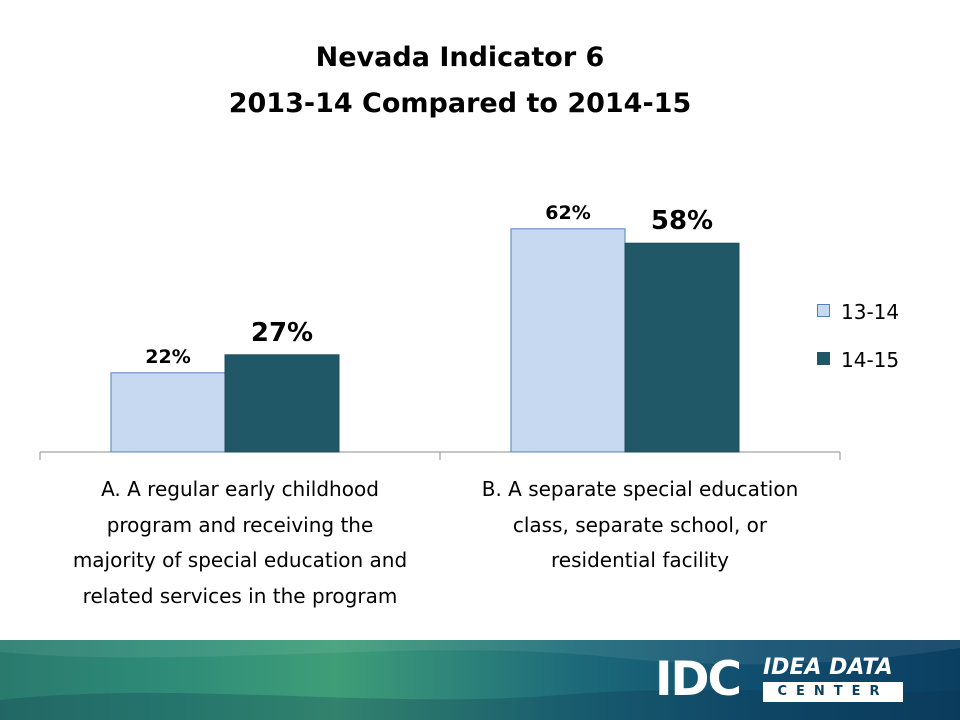  Describe the element at coordinates (682, 221) in the screenshot. I see `data-label-14-15-cat-1: 58%` at that location.